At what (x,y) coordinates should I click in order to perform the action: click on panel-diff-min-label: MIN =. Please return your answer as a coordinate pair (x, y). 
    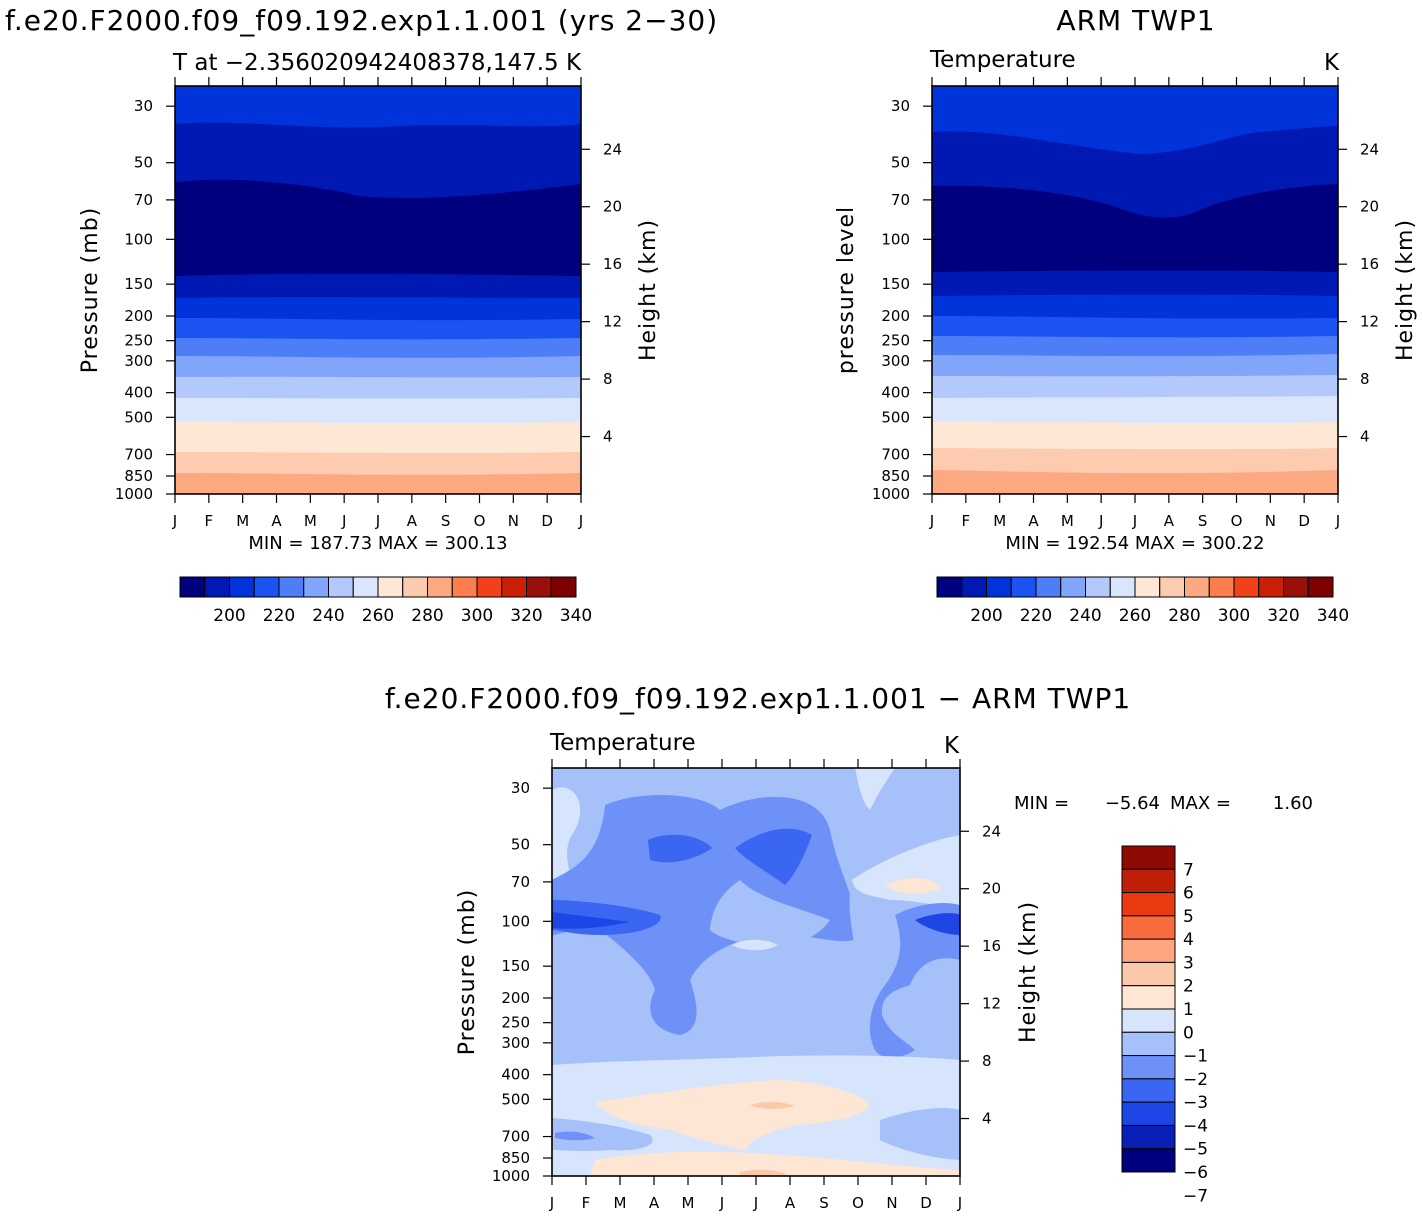
    Looking at the image, I should click on (1041, 803).